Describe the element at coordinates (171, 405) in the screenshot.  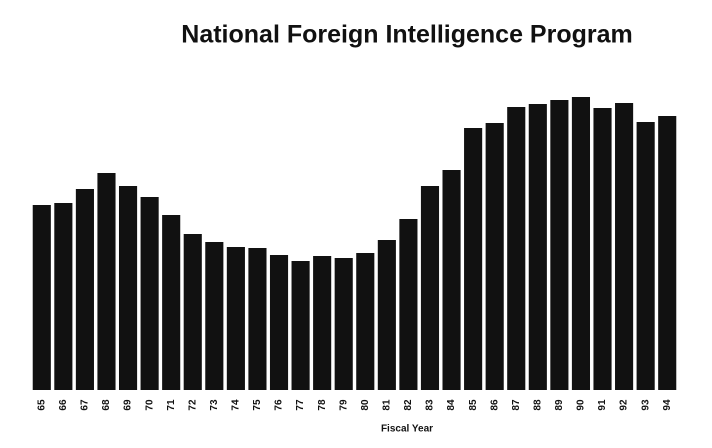
I see `x-tick-label: 71` at that location.